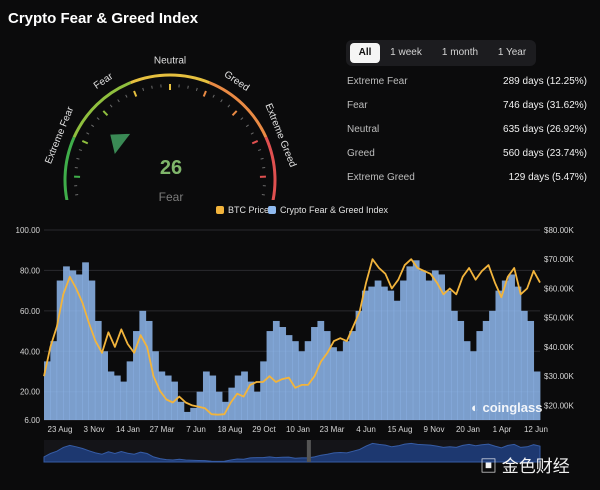  I want to click on x-tick-label: 7 Jun, so click(196, 429).